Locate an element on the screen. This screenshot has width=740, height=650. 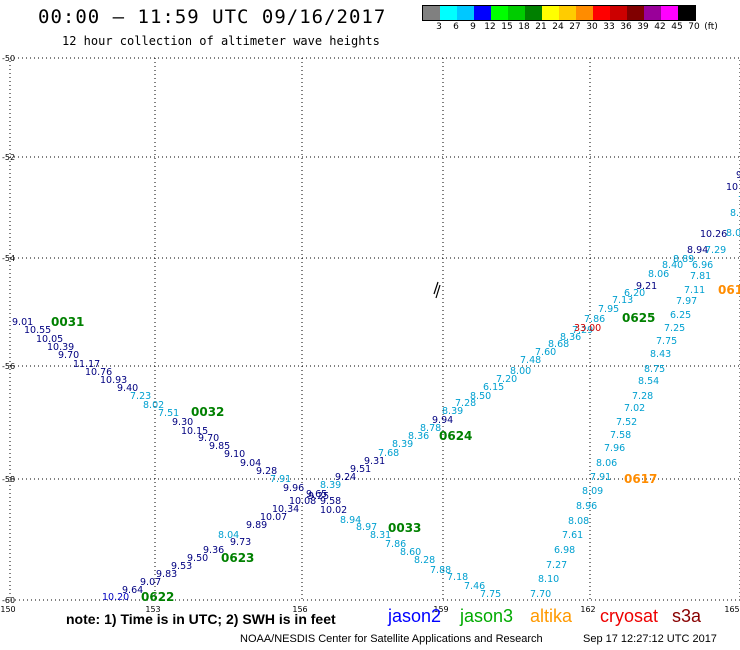
swh-value: 9.64 is located at coordinates (132, 590).